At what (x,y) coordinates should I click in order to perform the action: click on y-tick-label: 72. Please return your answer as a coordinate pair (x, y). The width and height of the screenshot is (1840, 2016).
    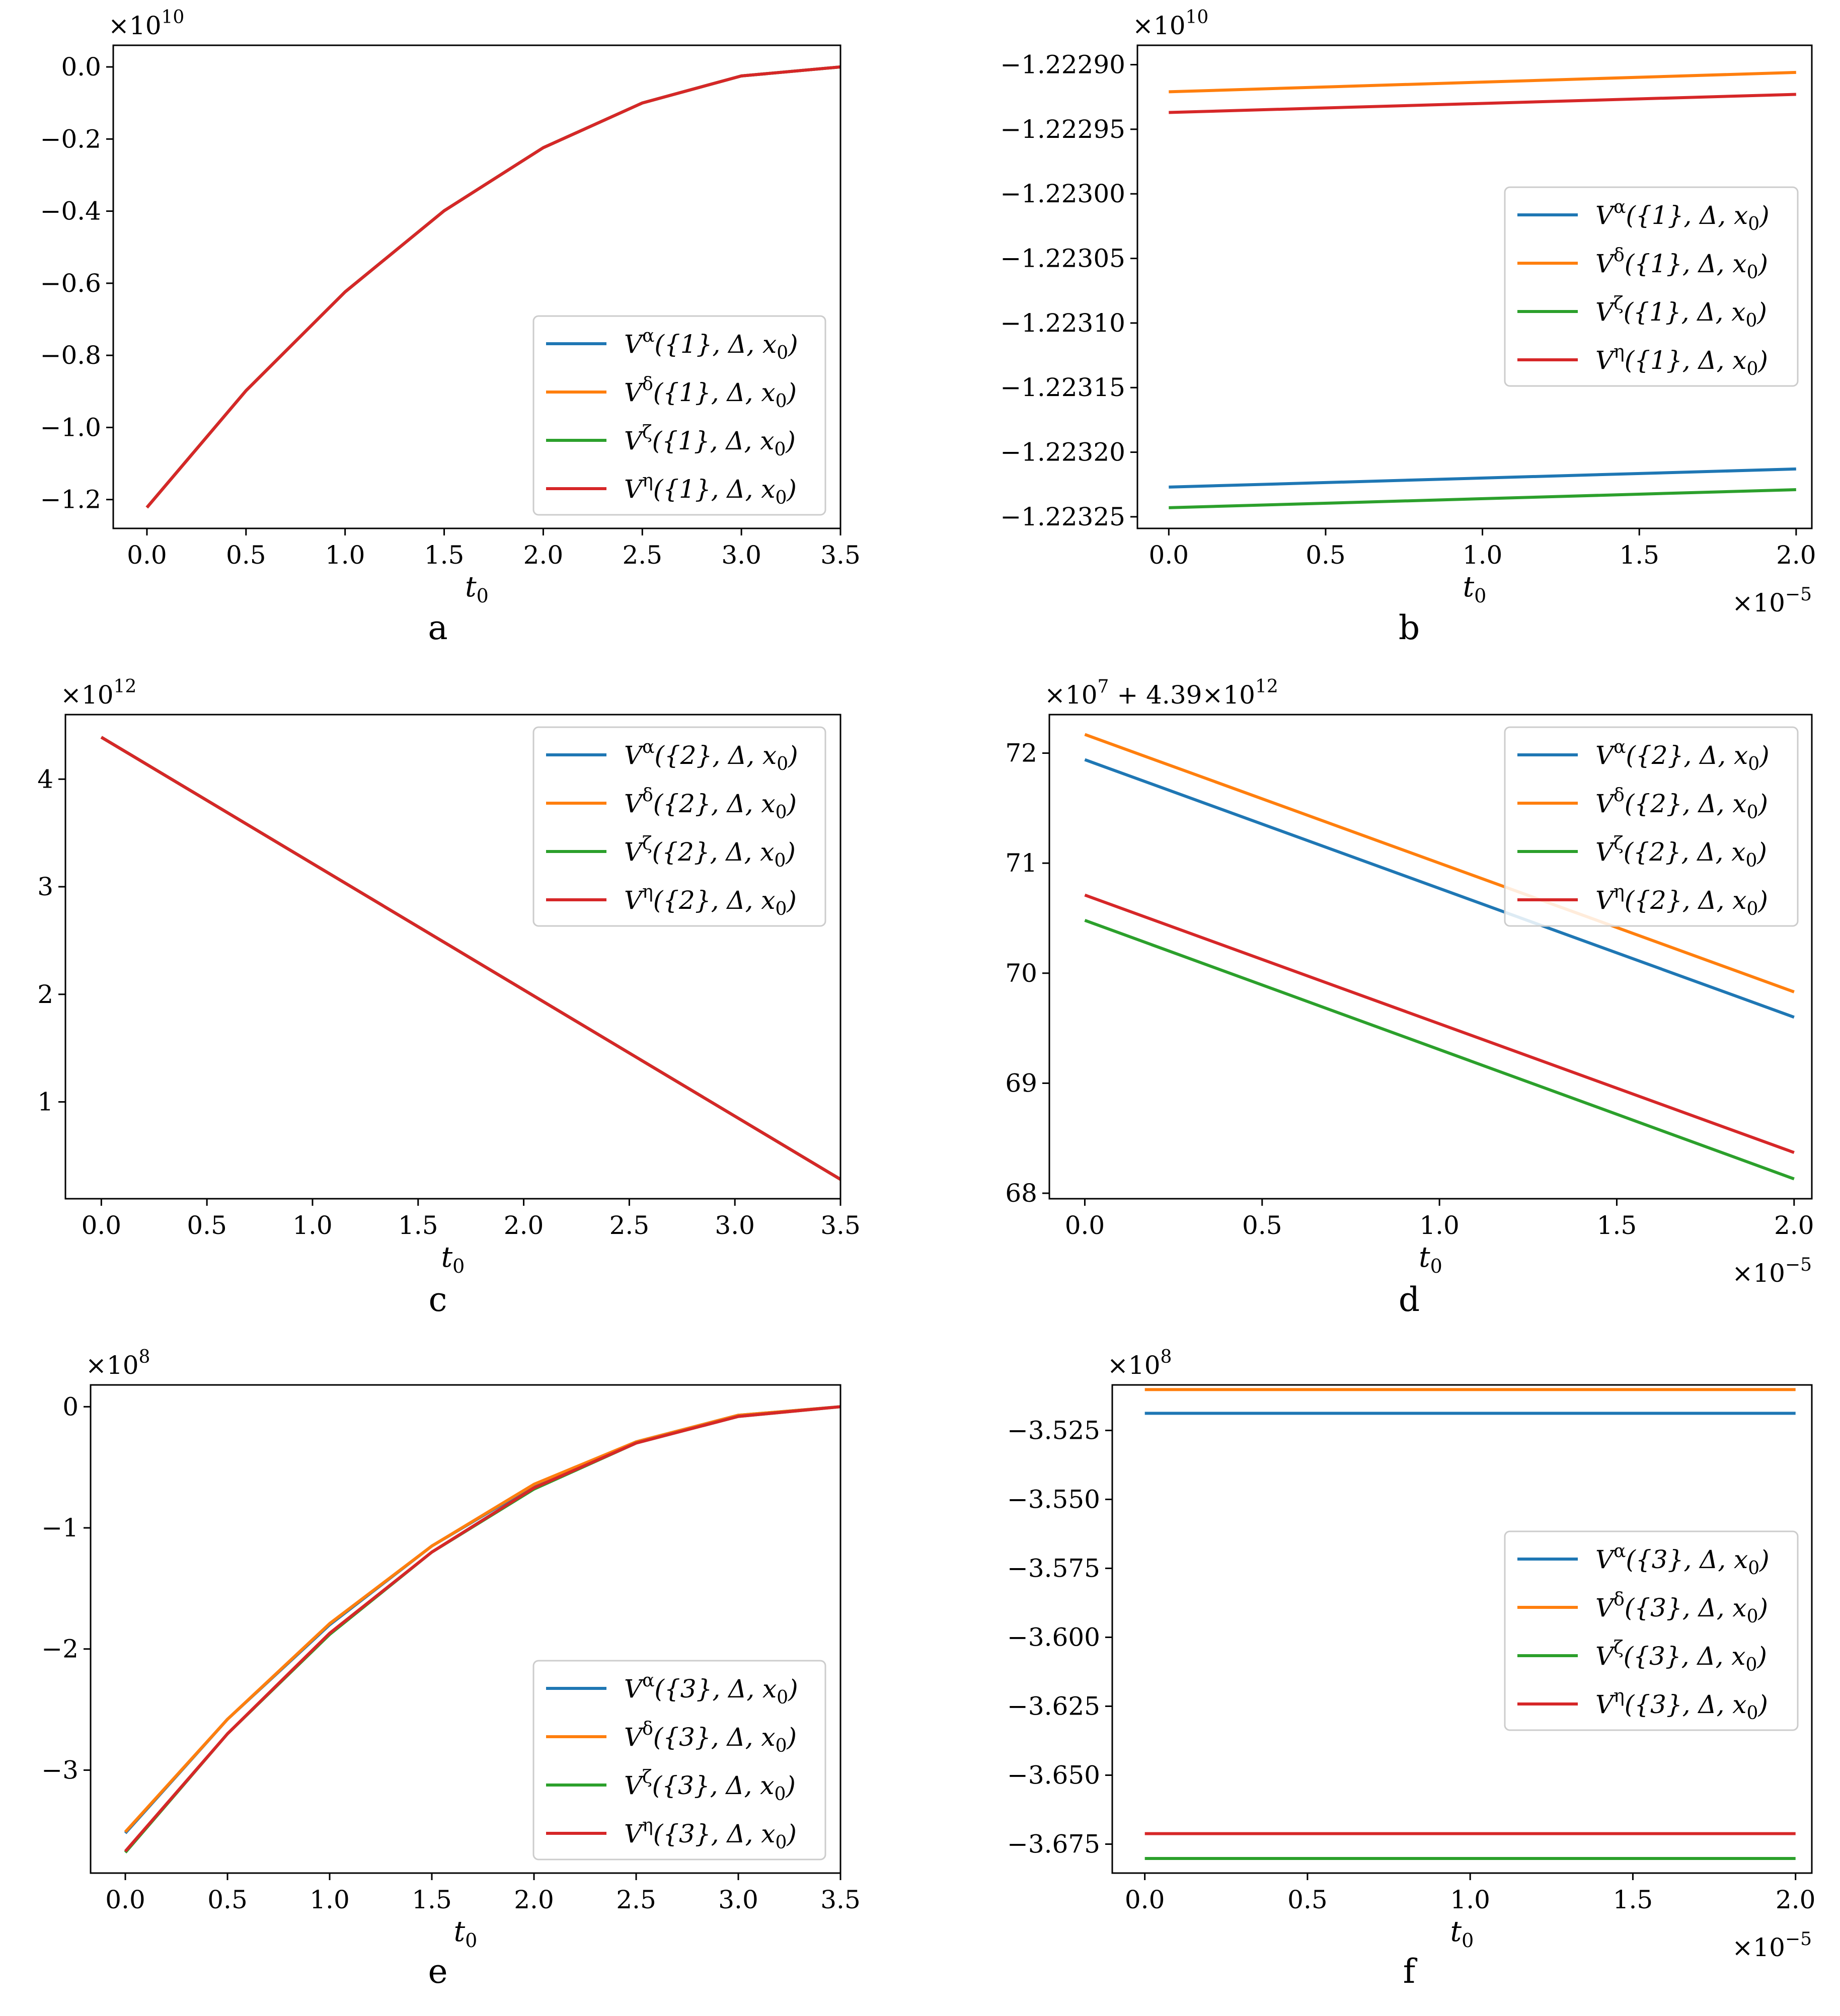
    Looking at the image, I should click on (1021, 753).